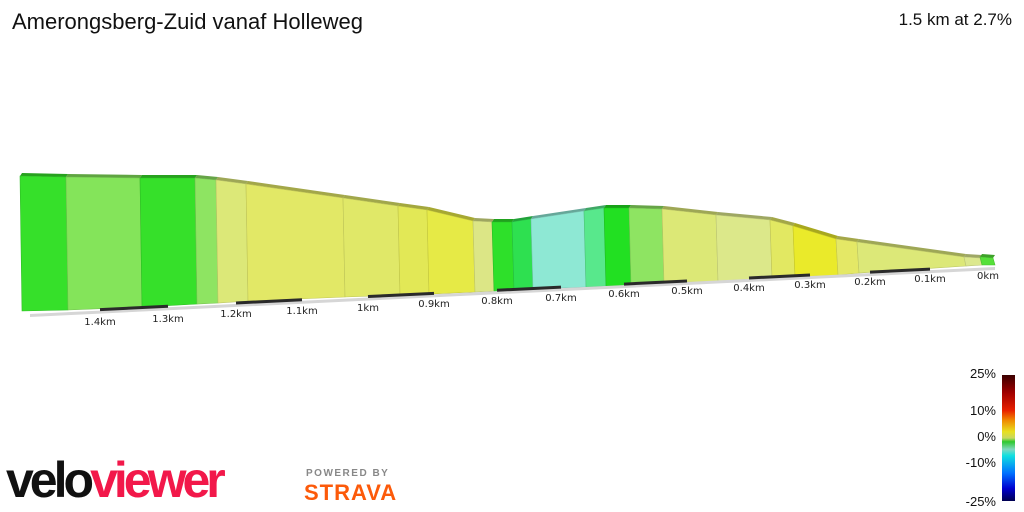 The height and width of the screenshot is (512, 1024). I want to click on distance-tick-label: 0.1km, so click(929, 279).